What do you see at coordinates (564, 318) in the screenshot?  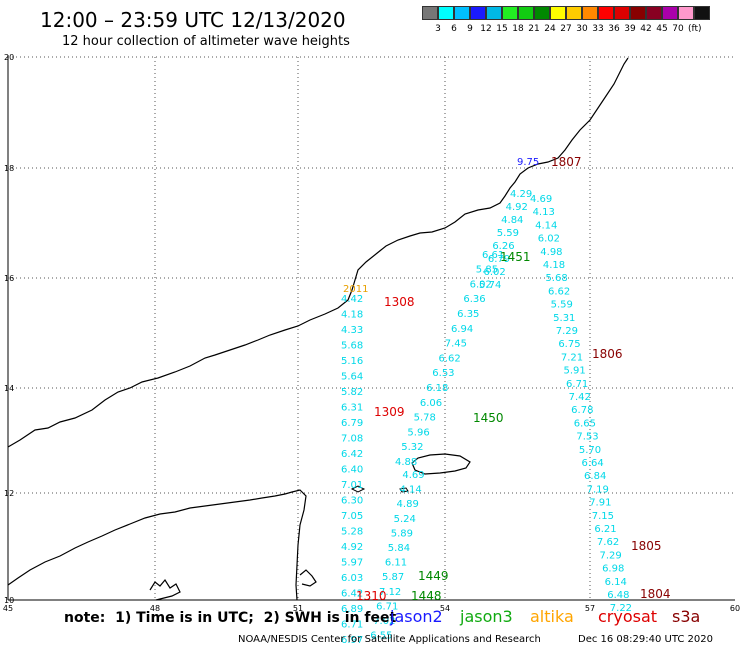 I see `altimeter-value: 5.31` at bounding box center [564, 318].